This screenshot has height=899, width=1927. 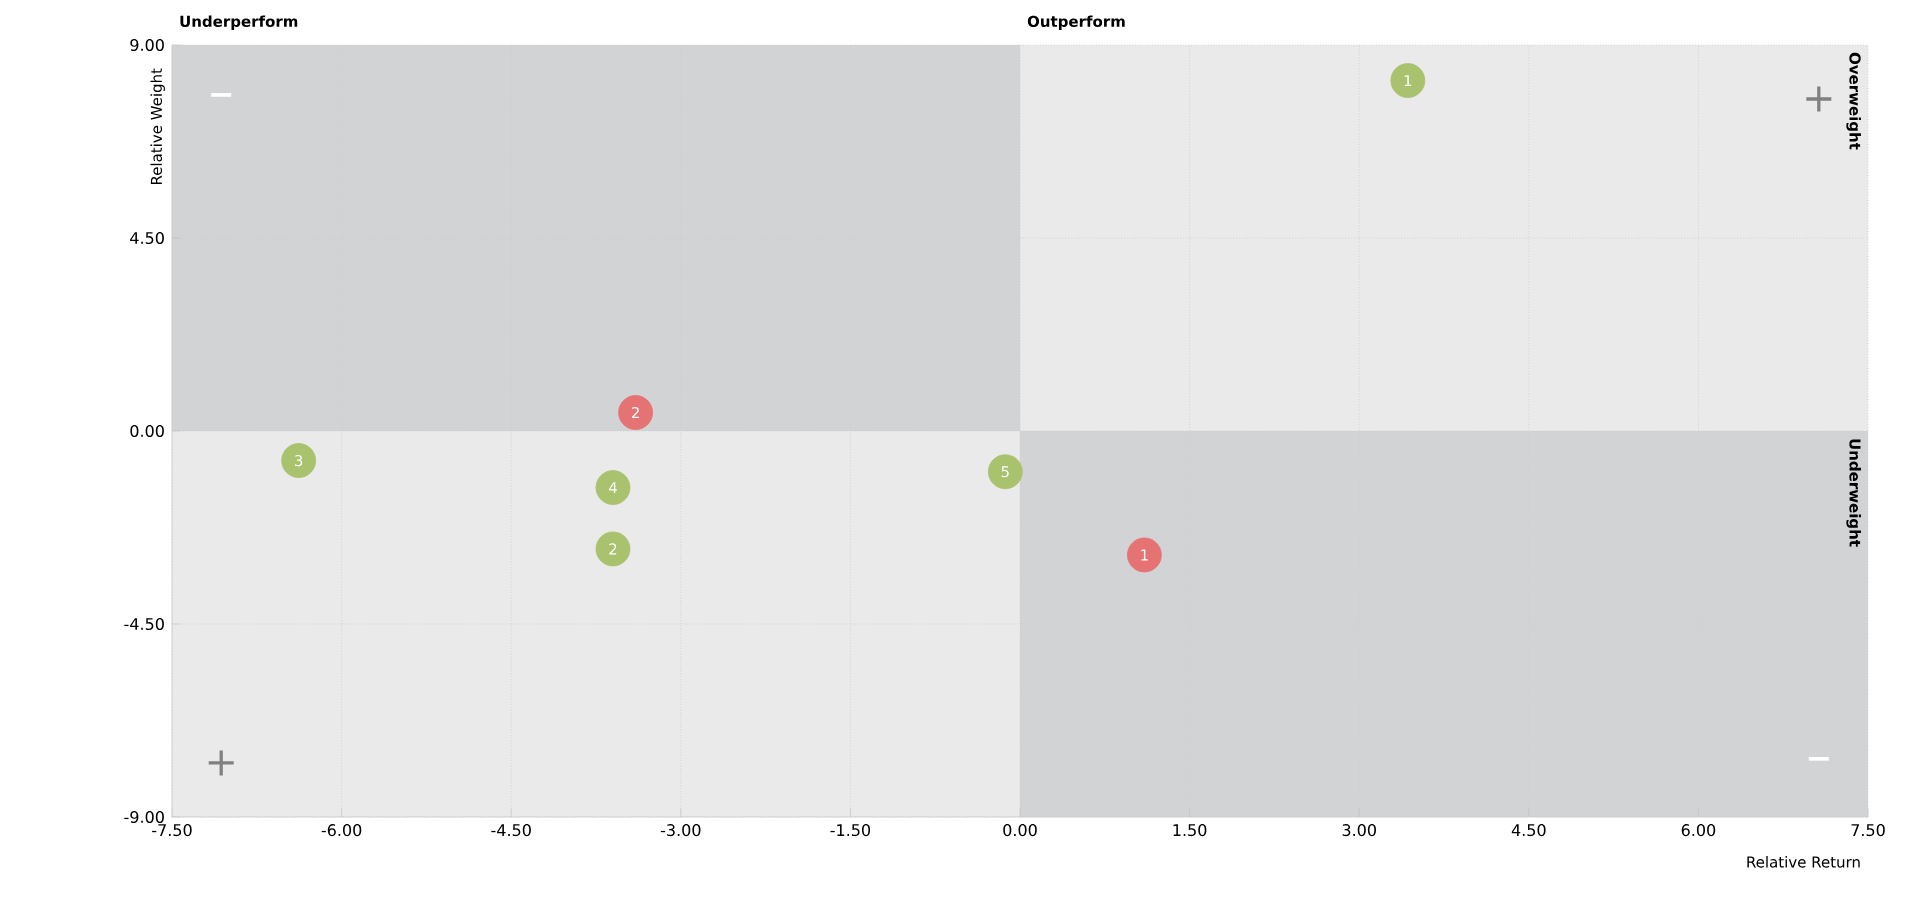 I want to click on x-tick-label: -6.00, so click(x=341, y=830).